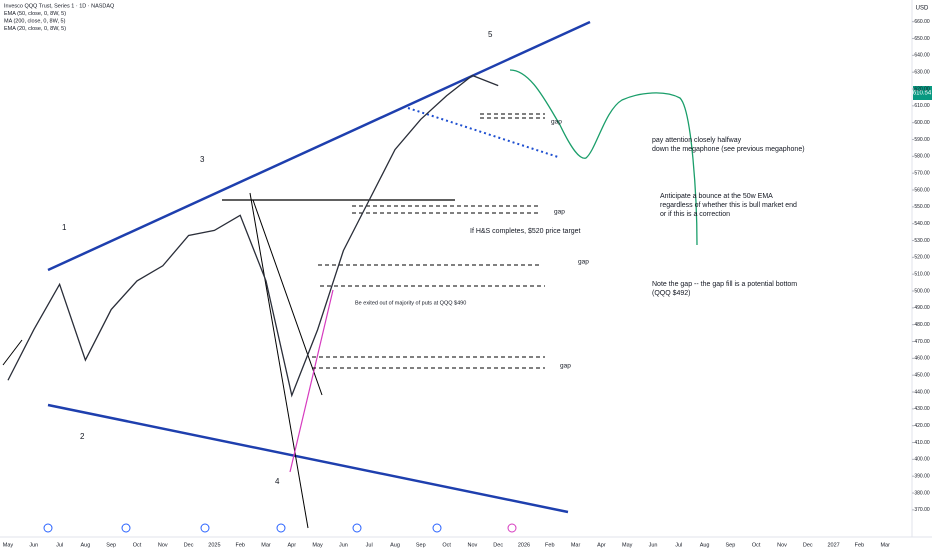 Image resolution: width=932 pixels, height=550 pixels. What do you see at coordinates (922, 241) in the screenshot?
I see `y-tick-label: 530.00` at bounding box center [922, 241].